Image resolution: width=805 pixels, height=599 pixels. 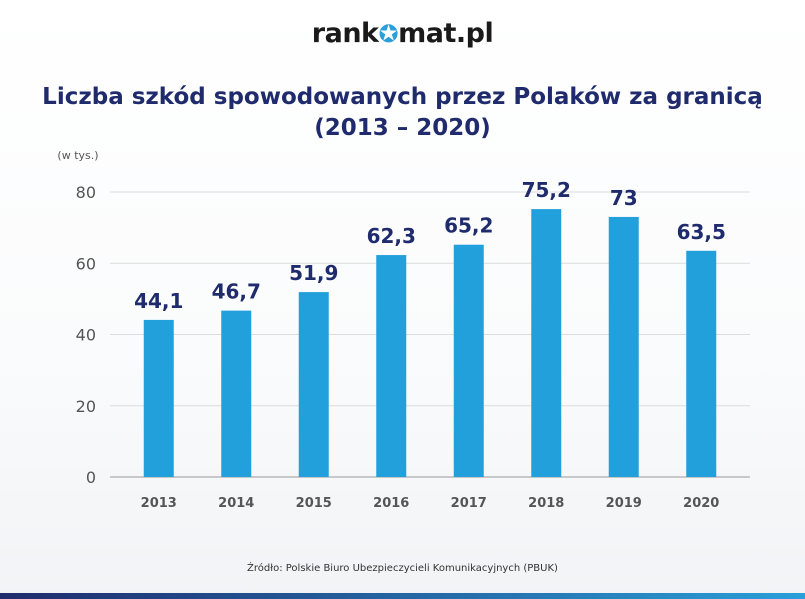 What do you see at coordinates (236, 292) in the screenshot?
I see `data-label-2014: 46,7` at bounding box center [236, 292].